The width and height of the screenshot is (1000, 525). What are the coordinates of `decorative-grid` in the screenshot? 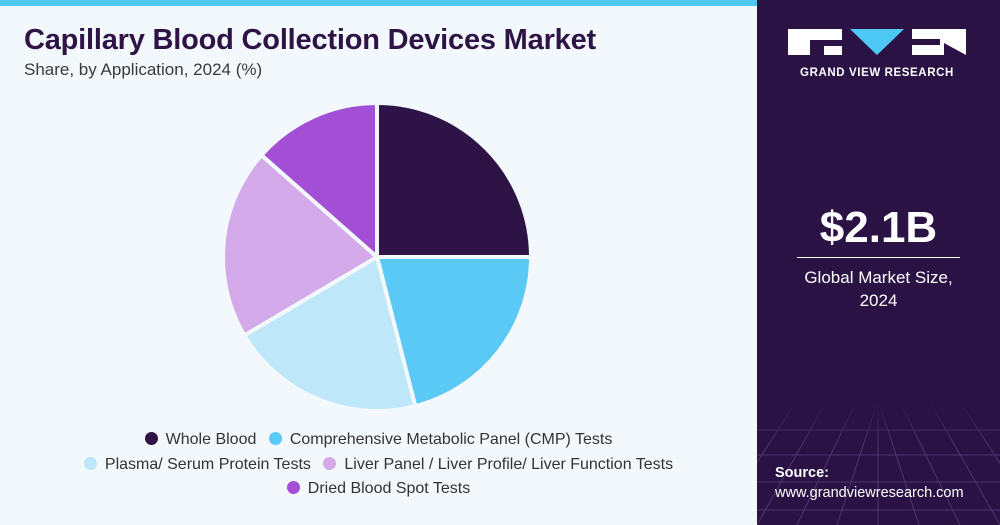 It's located at (878, 462).